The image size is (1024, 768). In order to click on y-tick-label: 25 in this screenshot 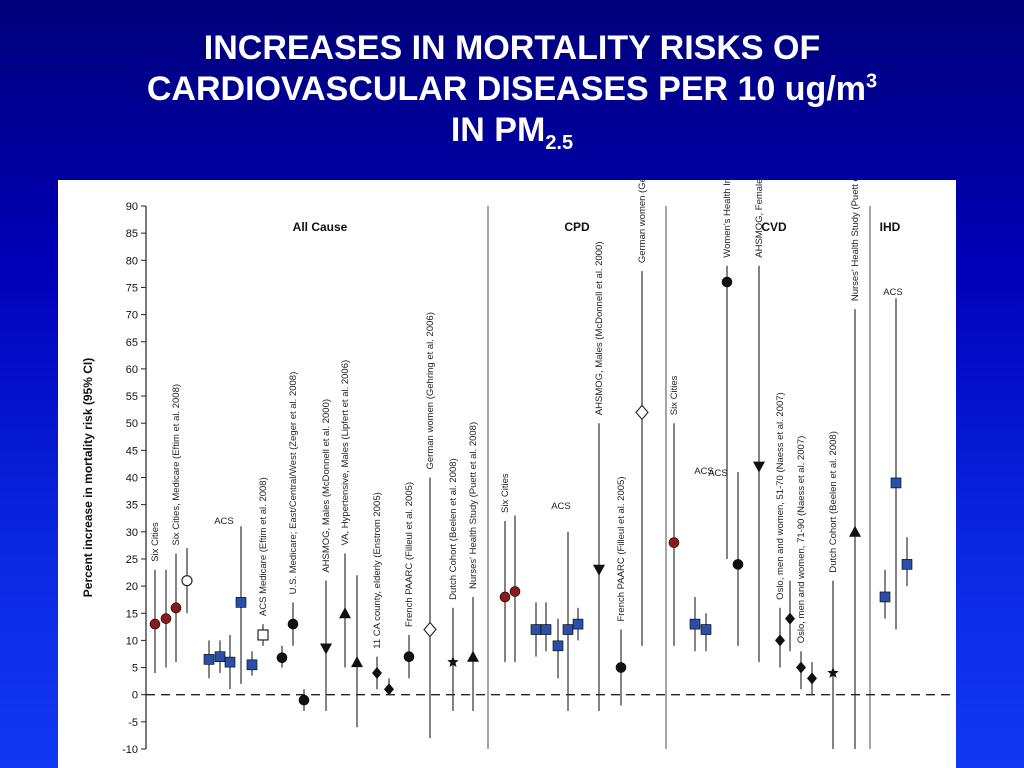, I will do `click(132, 560)`.